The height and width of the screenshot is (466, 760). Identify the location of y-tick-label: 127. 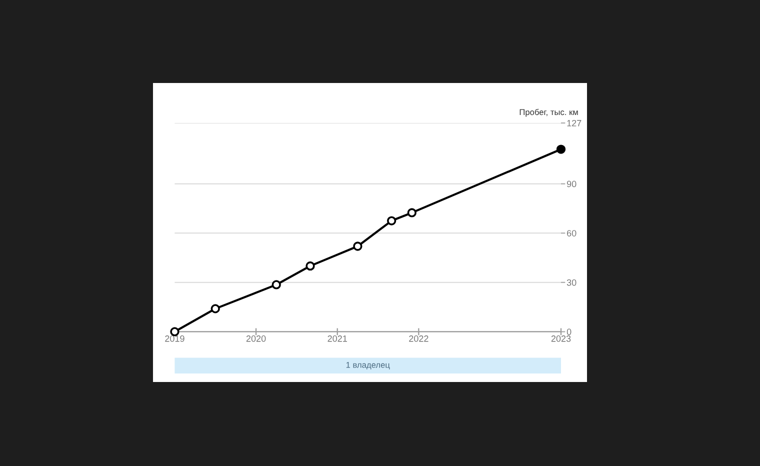
(574, 123).